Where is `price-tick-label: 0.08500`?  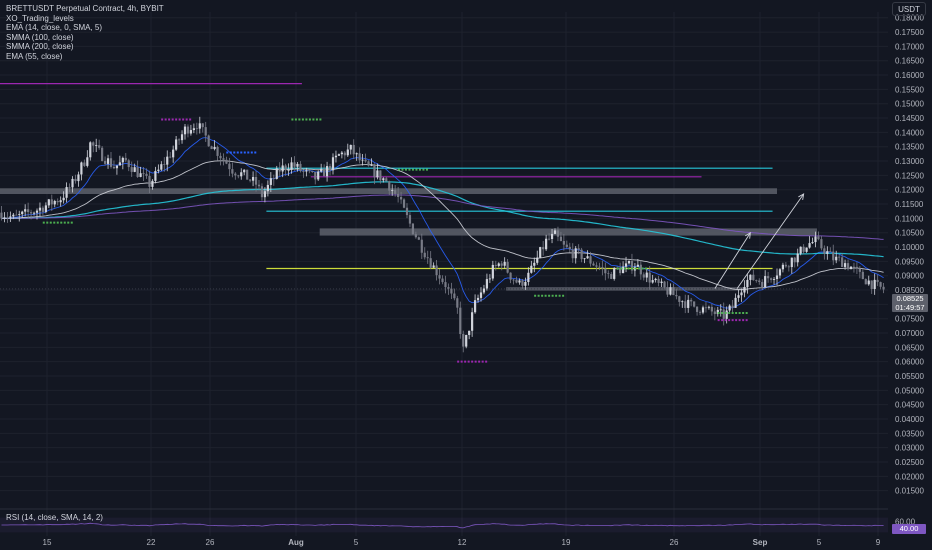 price-tick-label: 0.08500 is located at coordinates (909, 290).